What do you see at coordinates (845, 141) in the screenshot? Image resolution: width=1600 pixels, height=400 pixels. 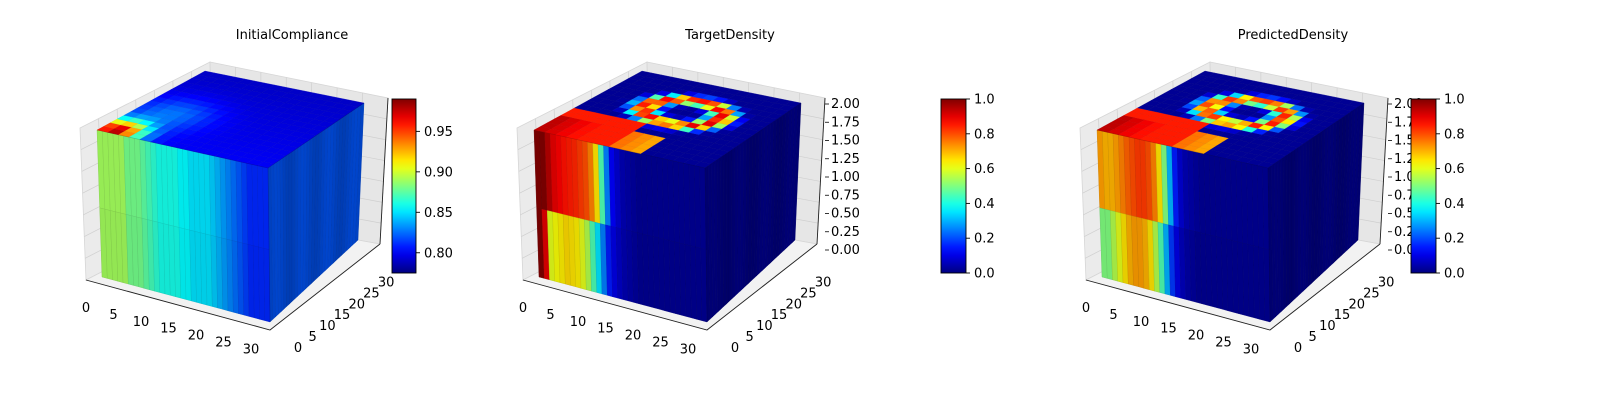 I see `z-tick-label: 1.50` at bounding box center [845, 141].